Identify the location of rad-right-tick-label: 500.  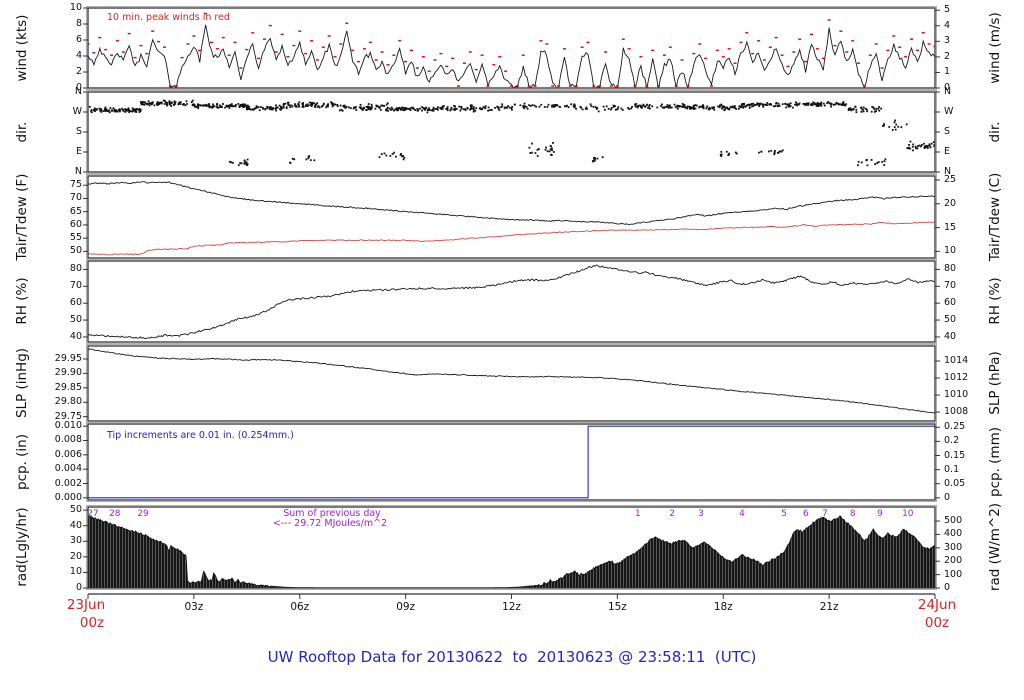
(953, 521).